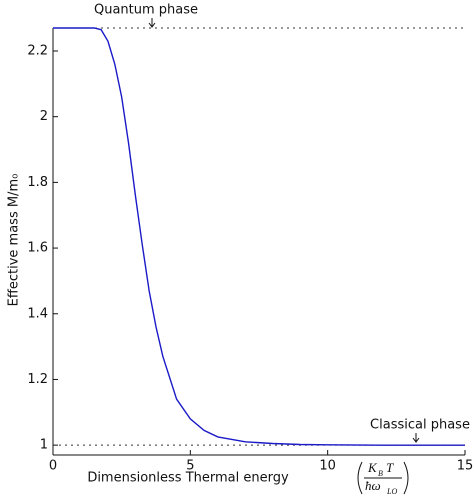 The width and height of the screenshot is (474, 499). What do you see at coordinates (372, 467) in the screenshot?
I see `fraction-num: K` at bounding box center [372, 467].